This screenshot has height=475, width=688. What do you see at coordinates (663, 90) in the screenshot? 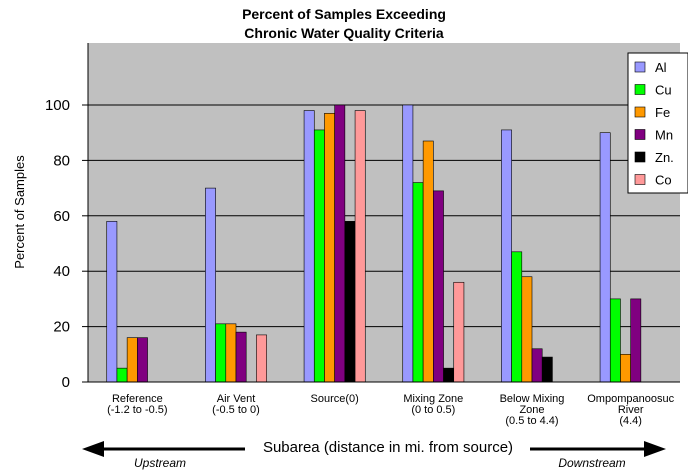
I see `legend-label: Cu` at bounding box center [663, 90].